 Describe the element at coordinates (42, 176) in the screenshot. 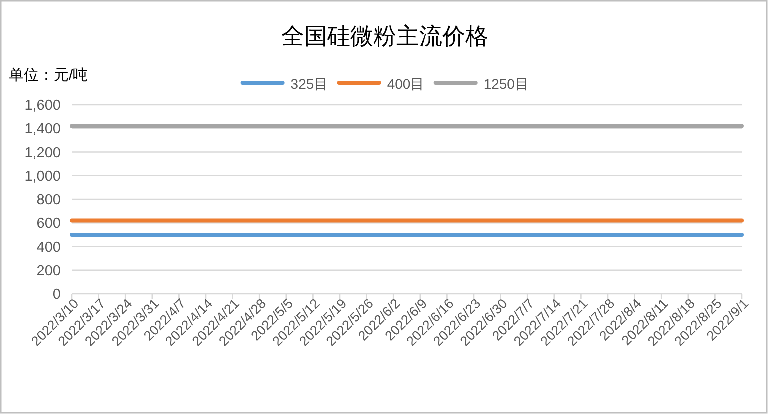

I see `y-tick-label: 1,000` at that location.